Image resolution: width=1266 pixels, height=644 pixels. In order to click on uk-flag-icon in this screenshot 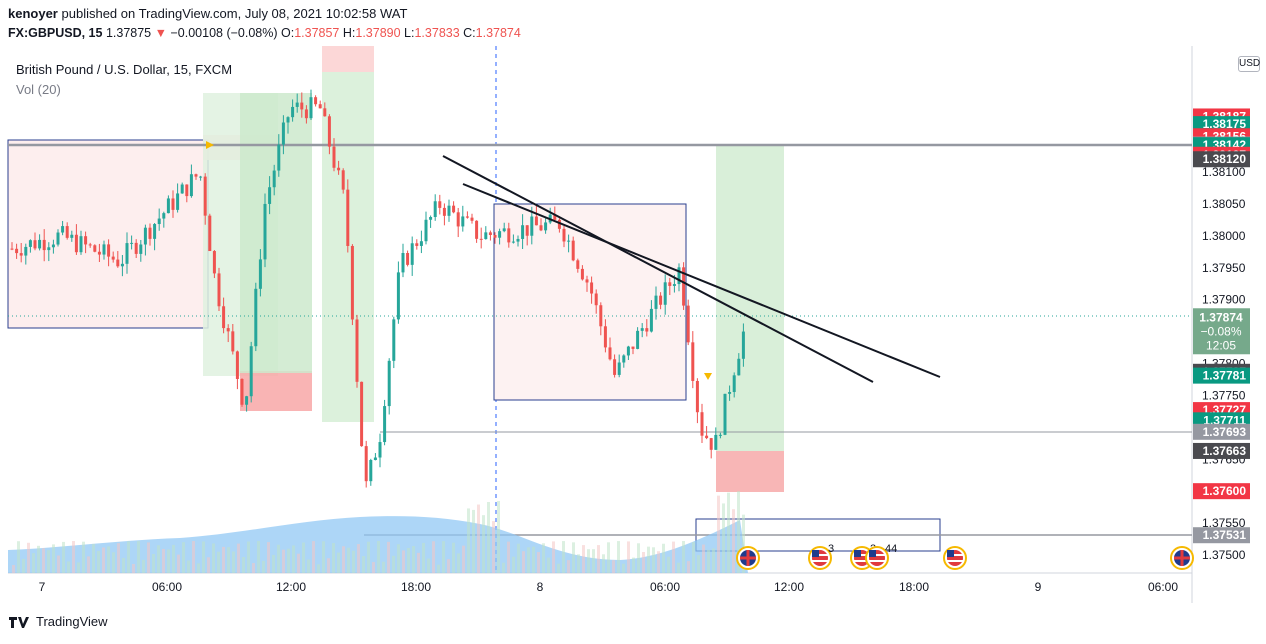, I will do `click(748, 558)`.